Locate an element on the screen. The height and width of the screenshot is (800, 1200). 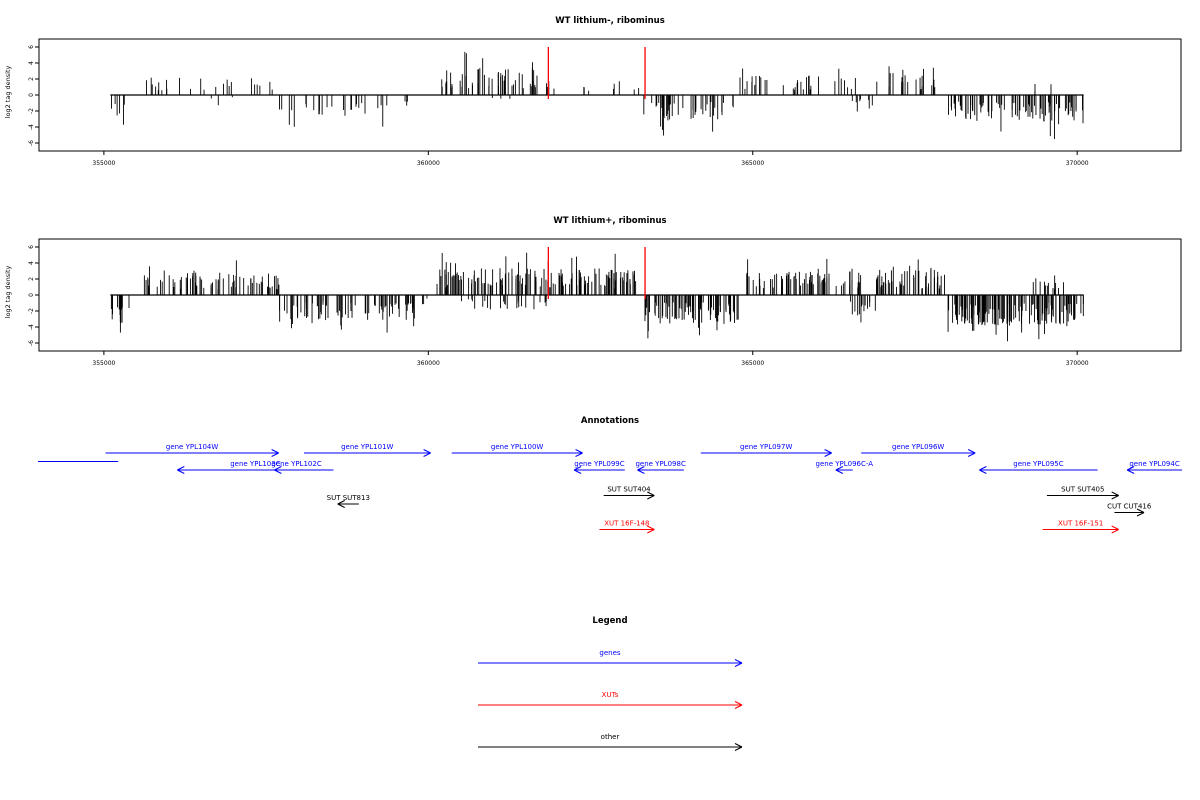
legend-item: XUTs is located at coordinates (610, 700).